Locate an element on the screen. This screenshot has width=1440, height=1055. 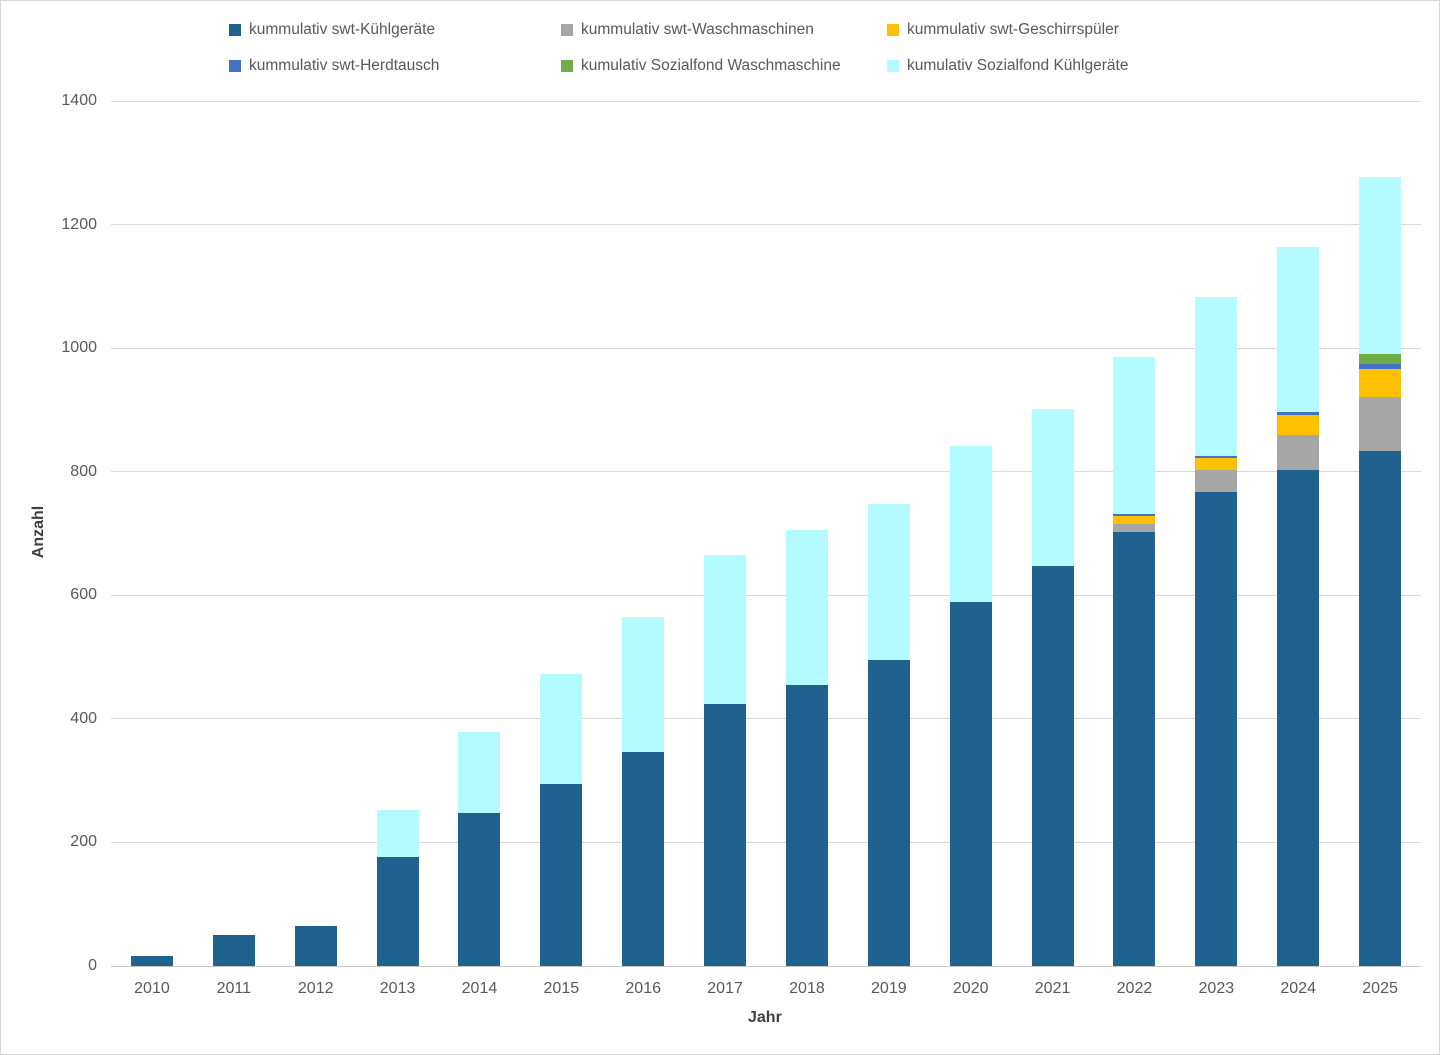
bar-2014 is located at coordinates (479, 533).